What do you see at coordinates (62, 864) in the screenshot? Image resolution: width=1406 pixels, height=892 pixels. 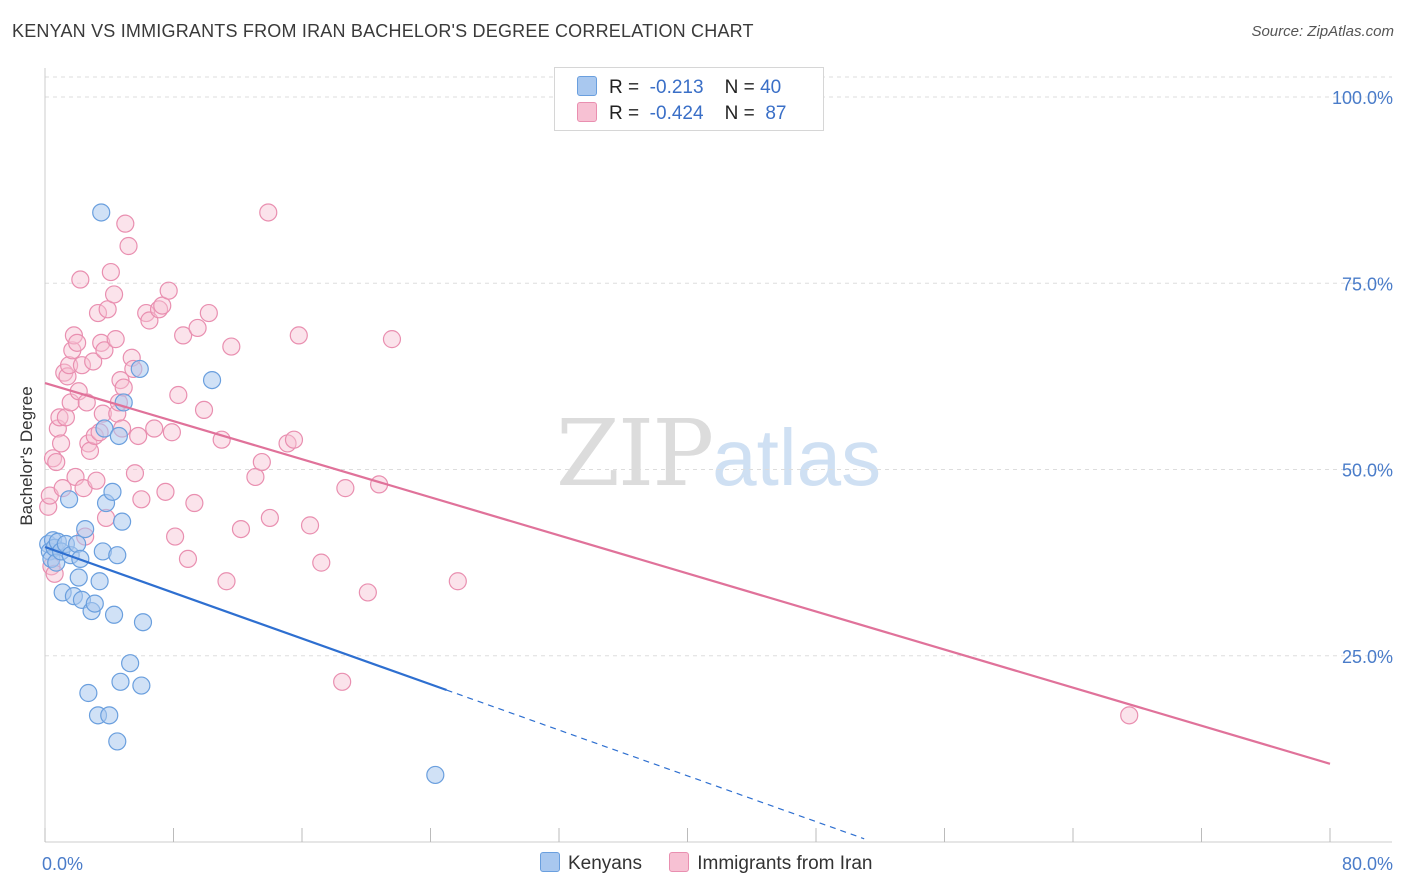 I see `x-tick-label-min: 0.0%` at bounding box center [62, 864].